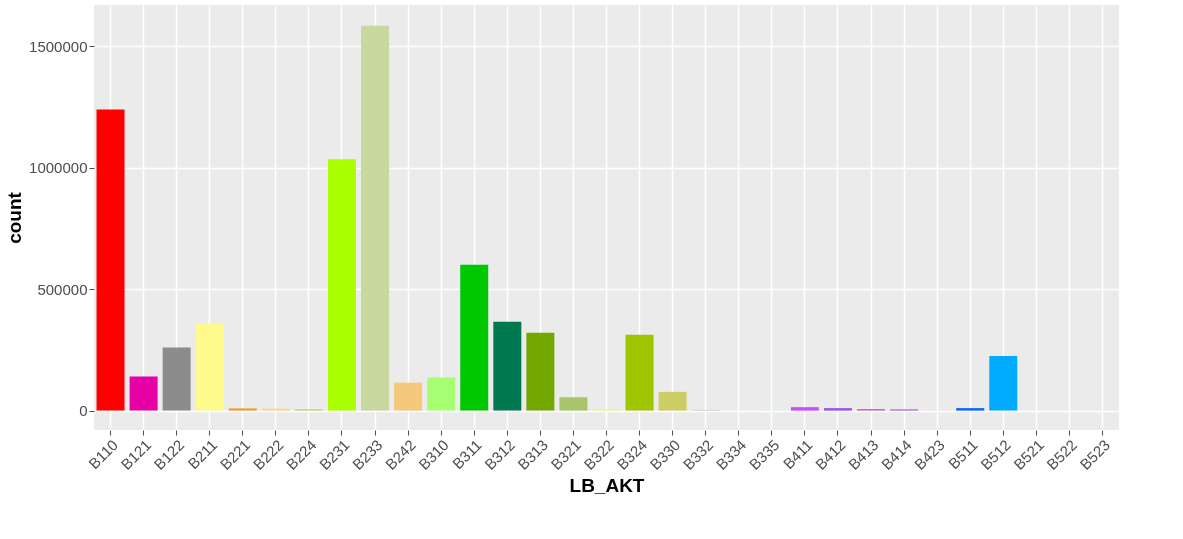 This screenshot has width=1183, height=539. What do you see at coordinates (58, 168) in the screenshot?
I see `y-tick-label: 1000000` at bounding box center [58, 168].